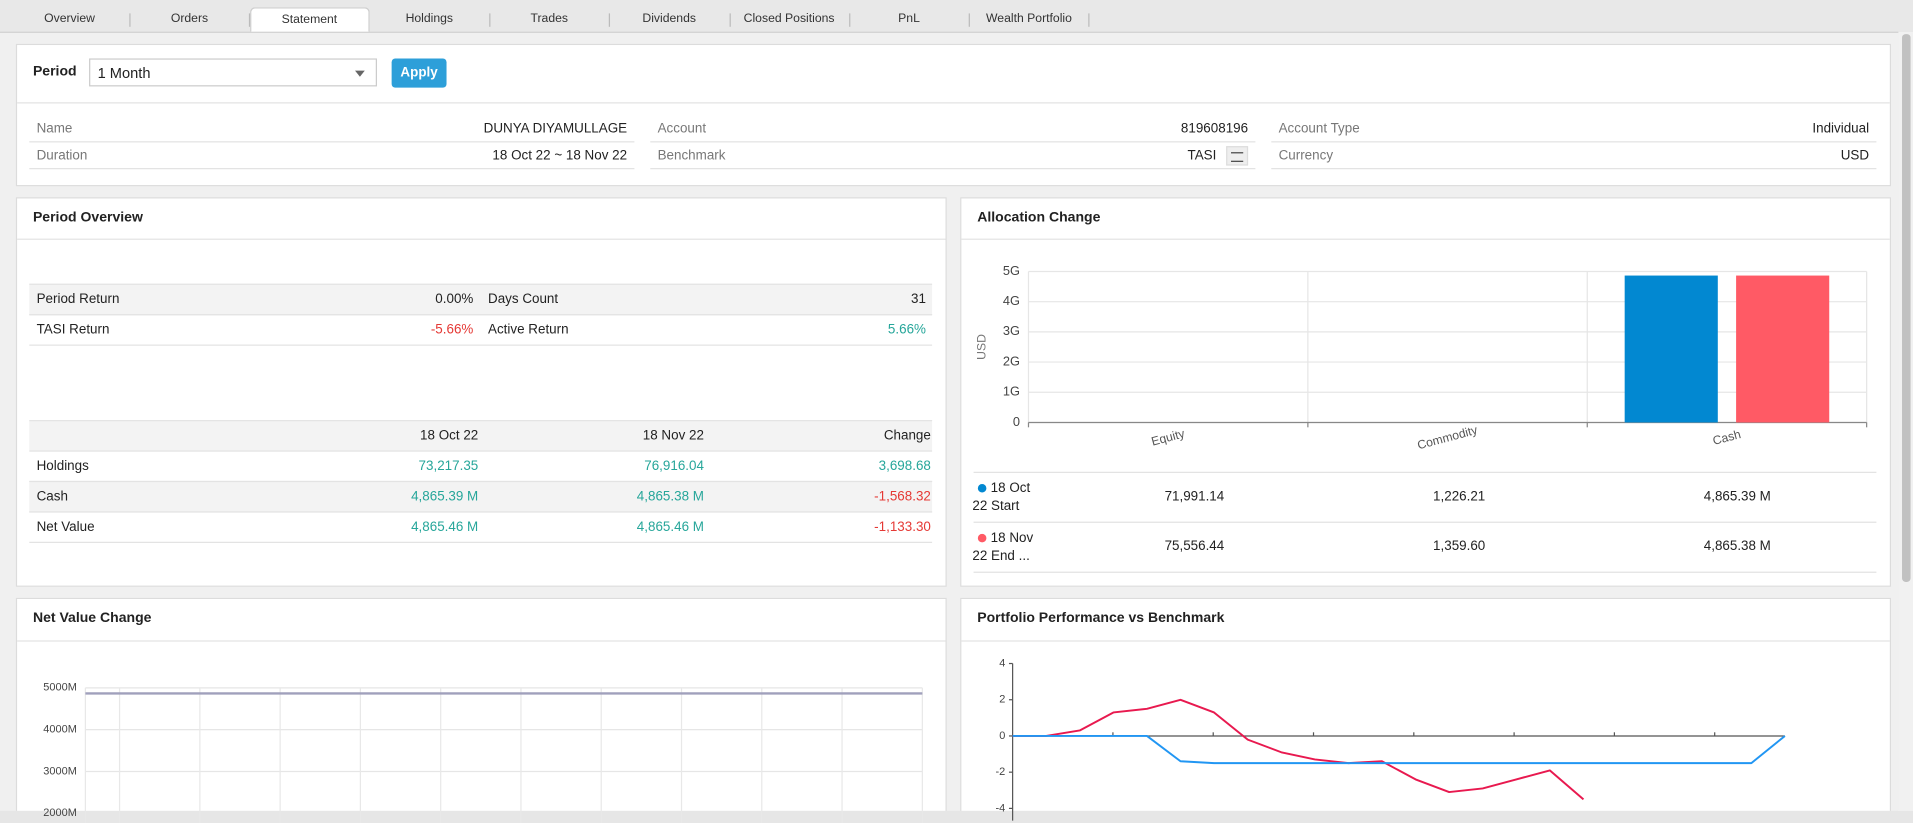  What do you see at coordinates (1906, 308) in the screenshot?
I see `scrollbar-thumb` at bounding box center [1906, 308].